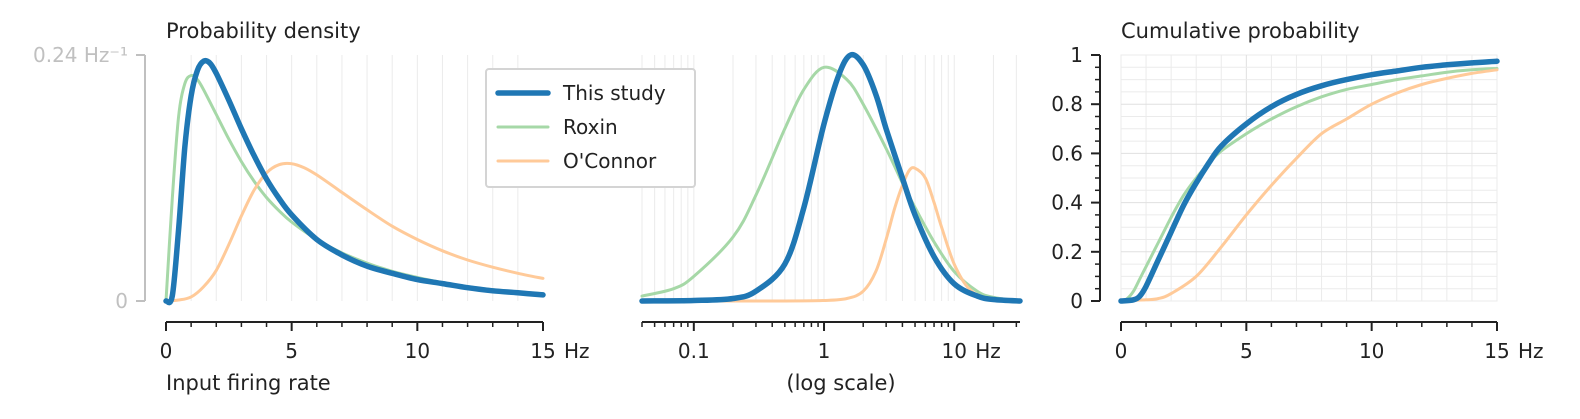 Image resolution: width=1580 pixels, height=419 pixels. Describe the element at coordinates (840, 383) in the screenshot. I see `x-axis-label: (log scale)` at that location.